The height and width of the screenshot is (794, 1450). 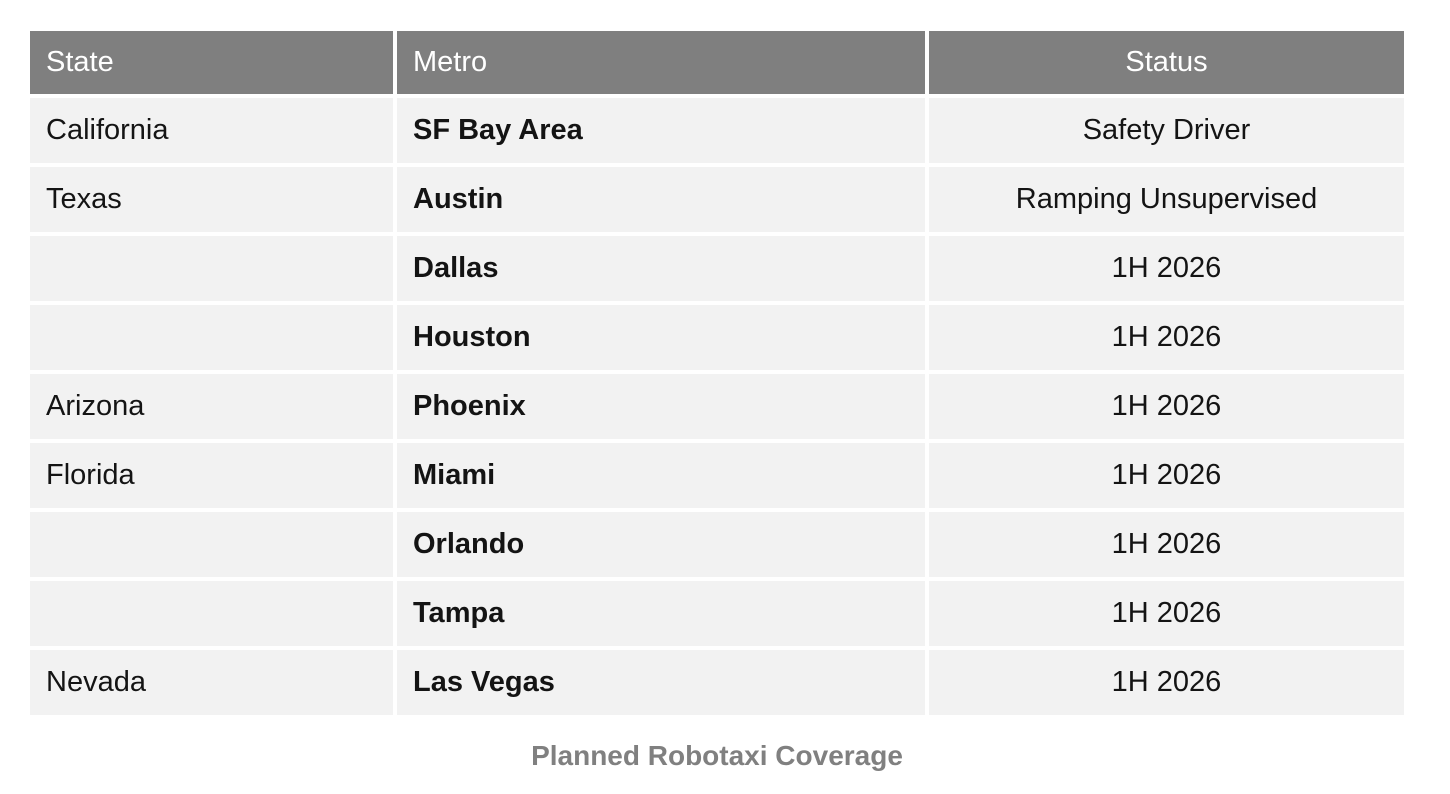 I want to click on cell-status-row-3: 1H 2026, so click(x=1166, y=337).